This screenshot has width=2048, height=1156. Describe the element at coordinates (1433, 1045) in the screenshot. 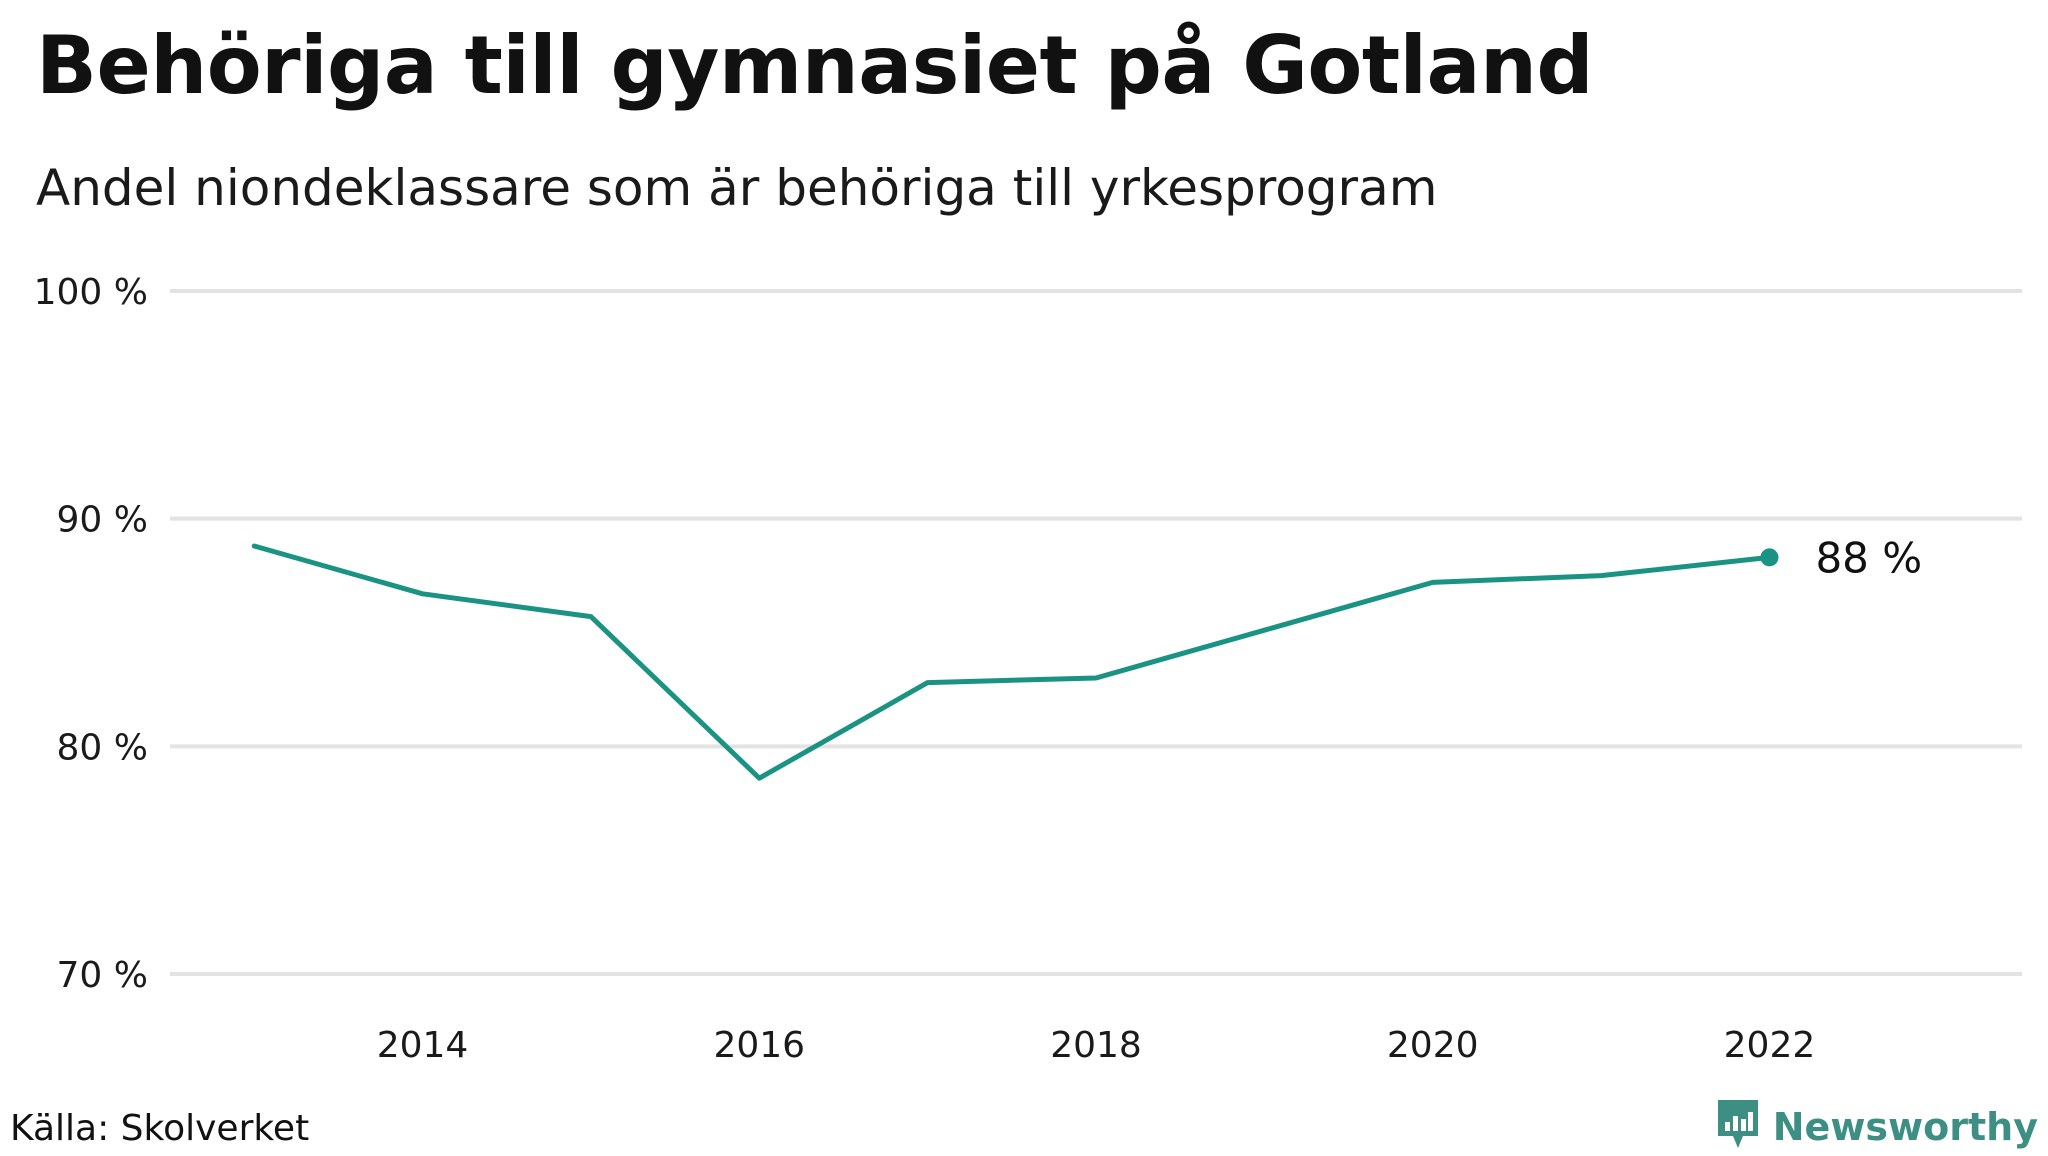

I see `x-tick-label: 2020` at that location.